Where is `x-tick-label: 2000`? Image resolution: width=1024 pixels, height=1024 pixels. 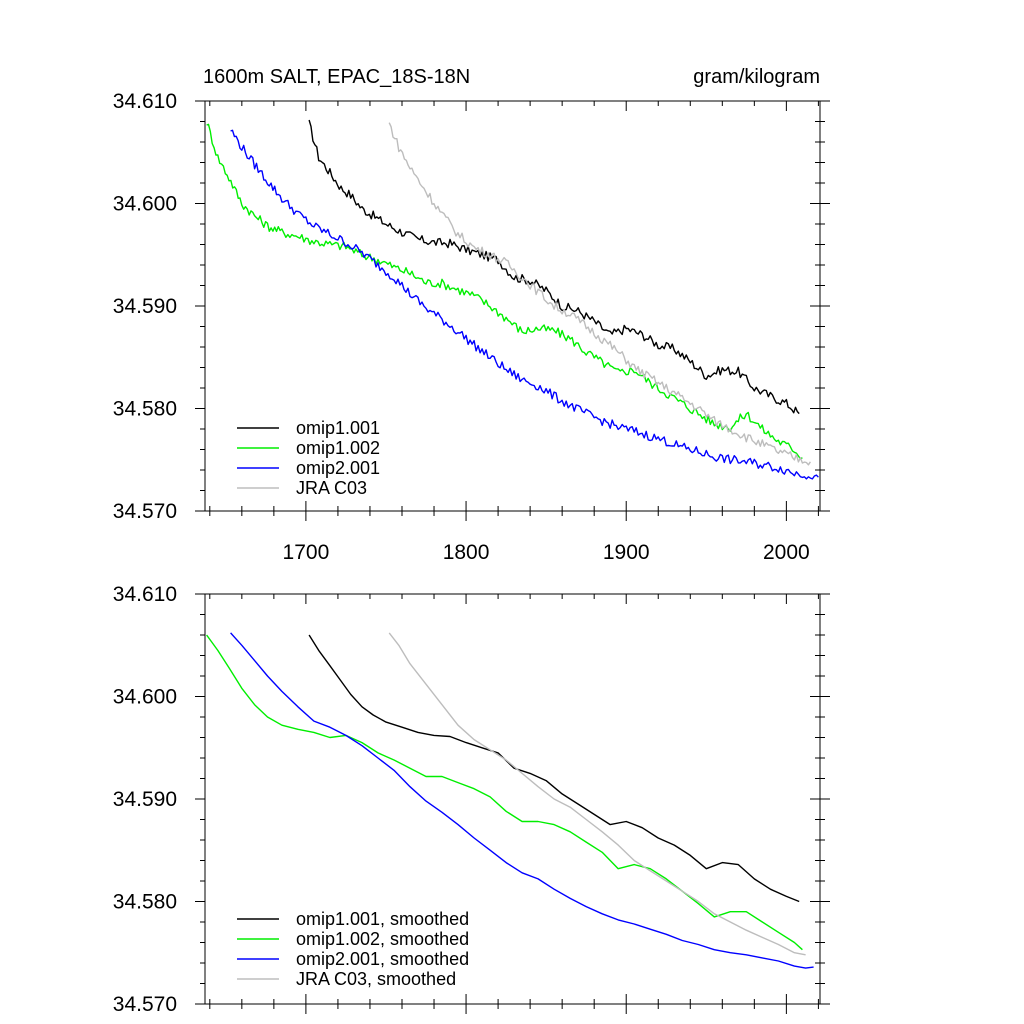
x-tick-label: 2000 is located at coordinates (786, 552).